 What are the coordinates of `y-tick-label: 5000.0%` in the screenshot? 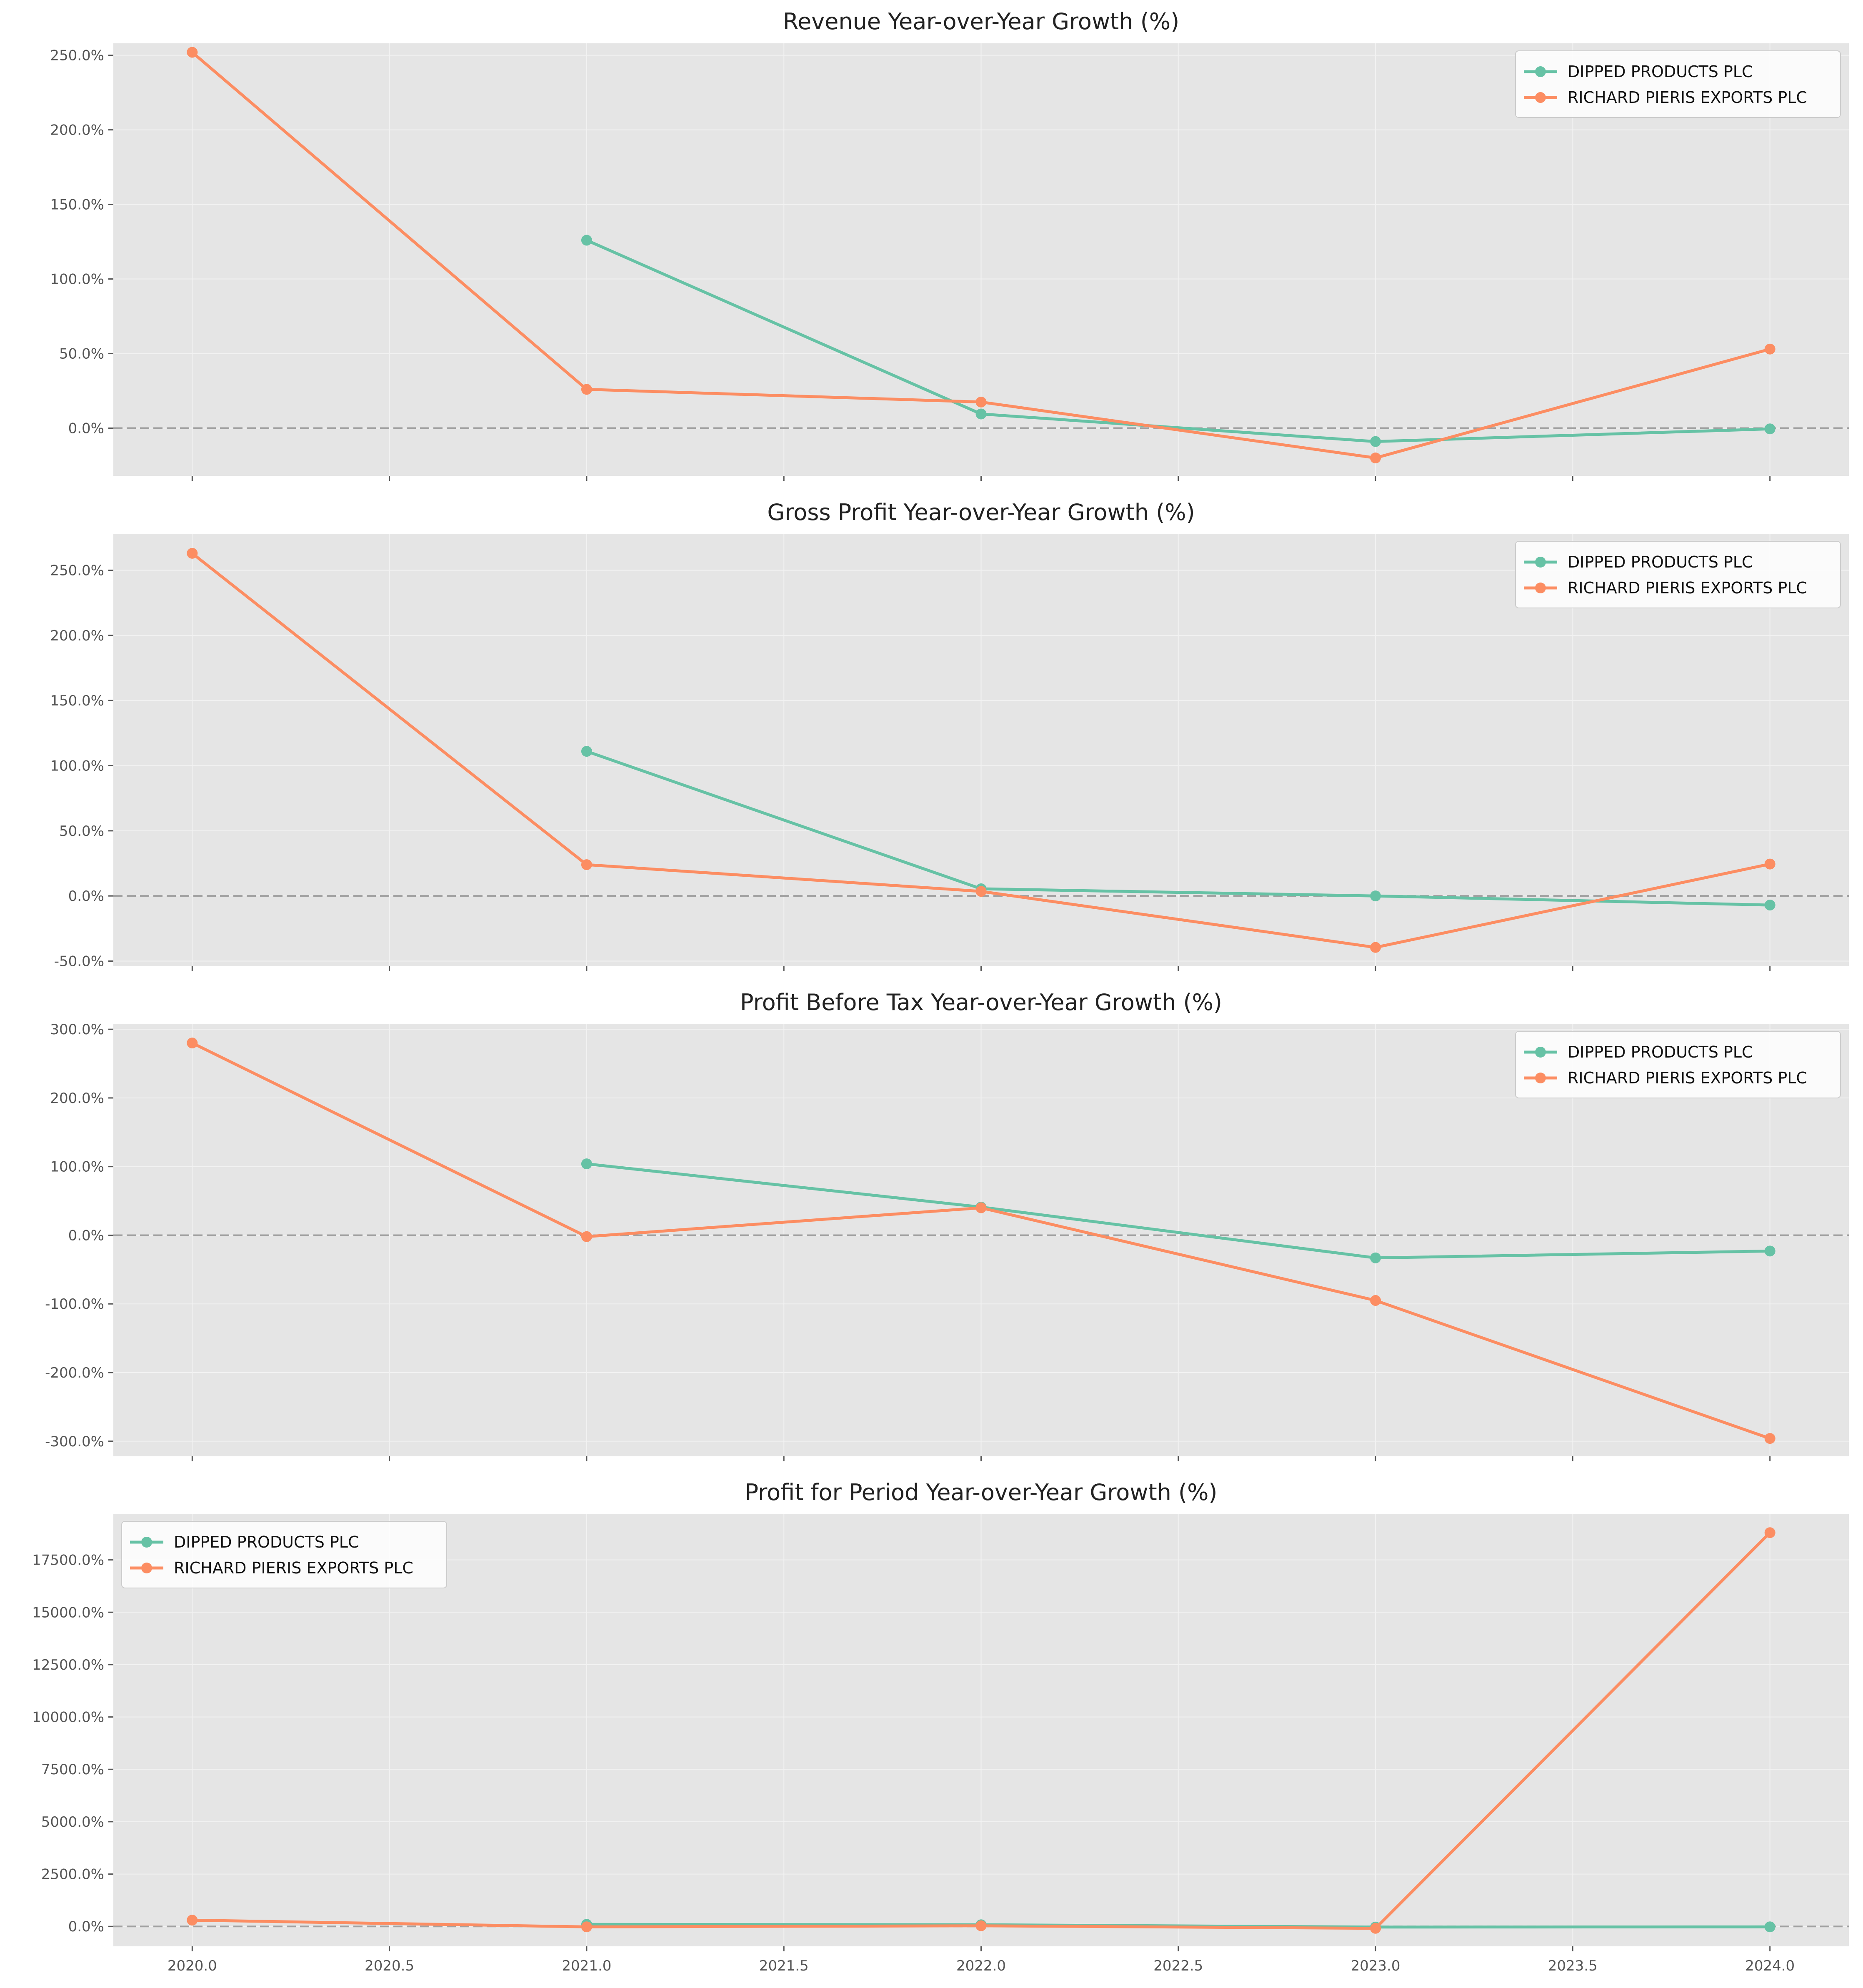 It's located at (72, 1822).